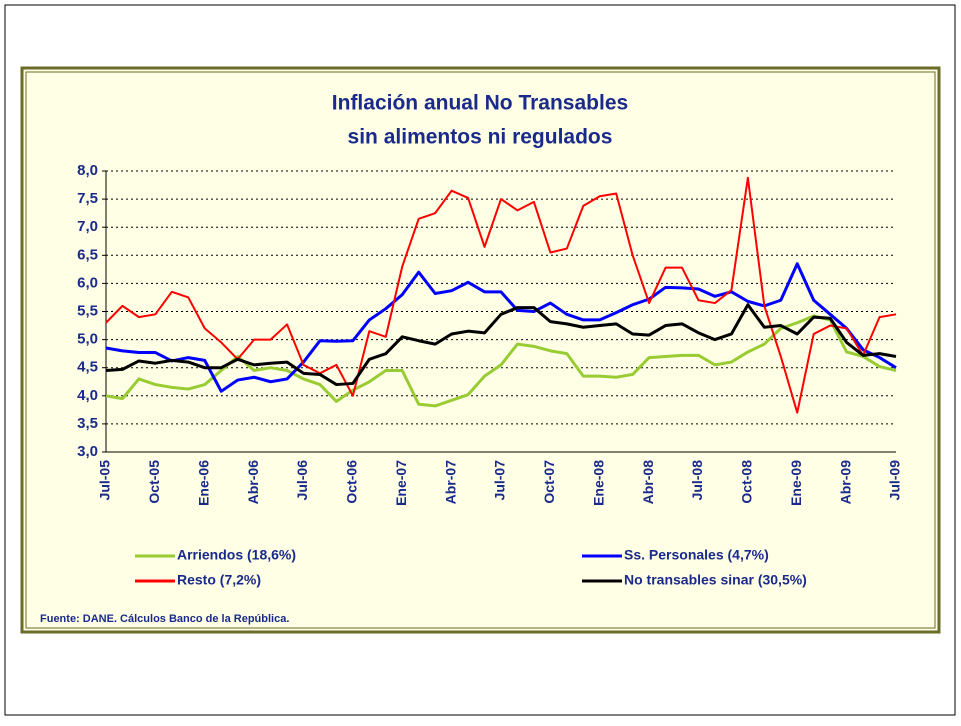  Describe the element at coordinates (480, 137) in the screenshot. I see `chart-title: sin alimentos ni regulados` at that location.